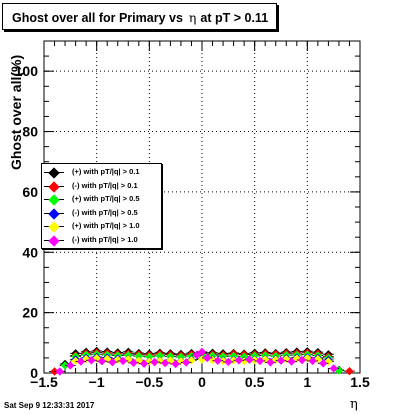 The height and width of the screenshot is (414, 400). Describe the element at coordinates (354, 404) in the screenshot. I see `x-axis-label: η` at that location.